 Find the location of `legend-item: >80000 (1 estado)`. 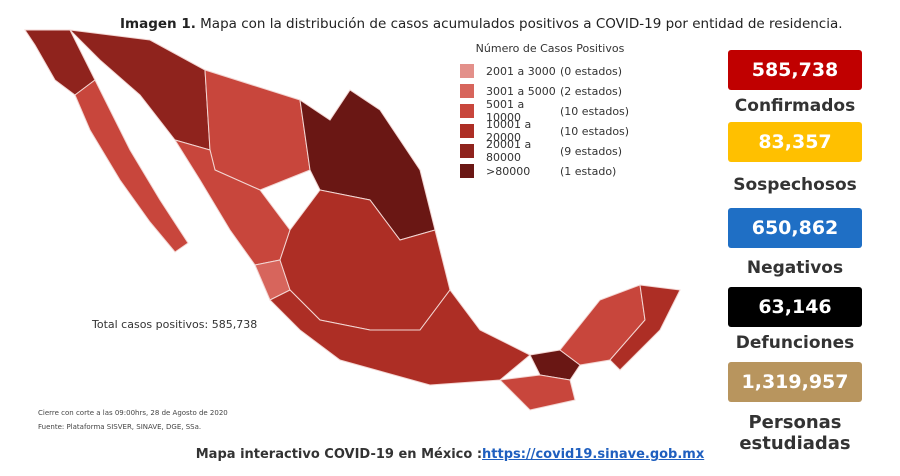

legend-item: >80000 (1 estado) is located at coordinates (550, 171).